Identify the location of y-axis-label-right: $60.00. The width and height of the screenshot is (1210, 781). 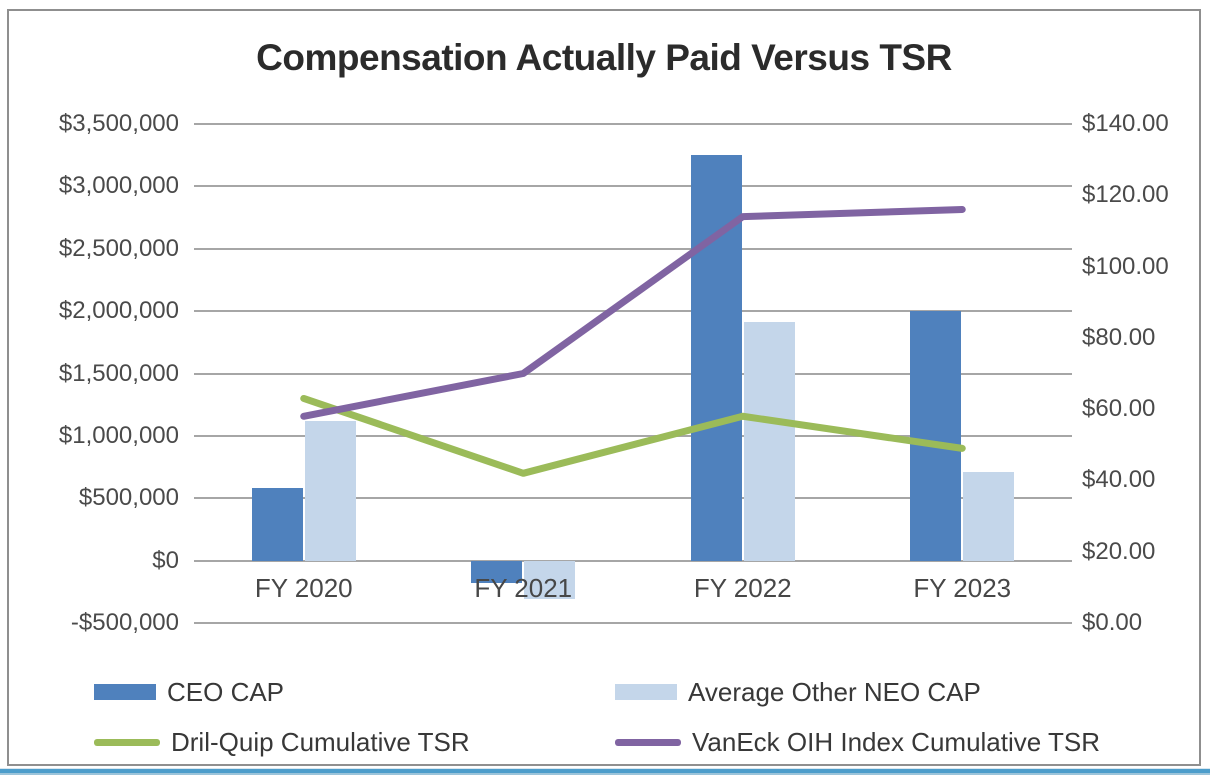
(1119, 409).